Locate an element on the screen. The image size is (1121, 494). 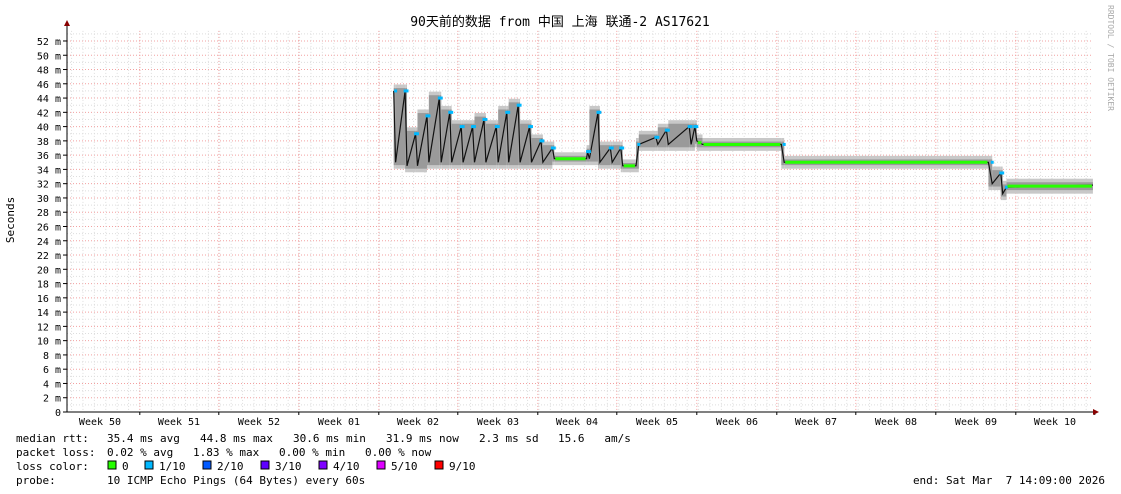
y-tick-label: 24 m is located at coordinates (49, 242).